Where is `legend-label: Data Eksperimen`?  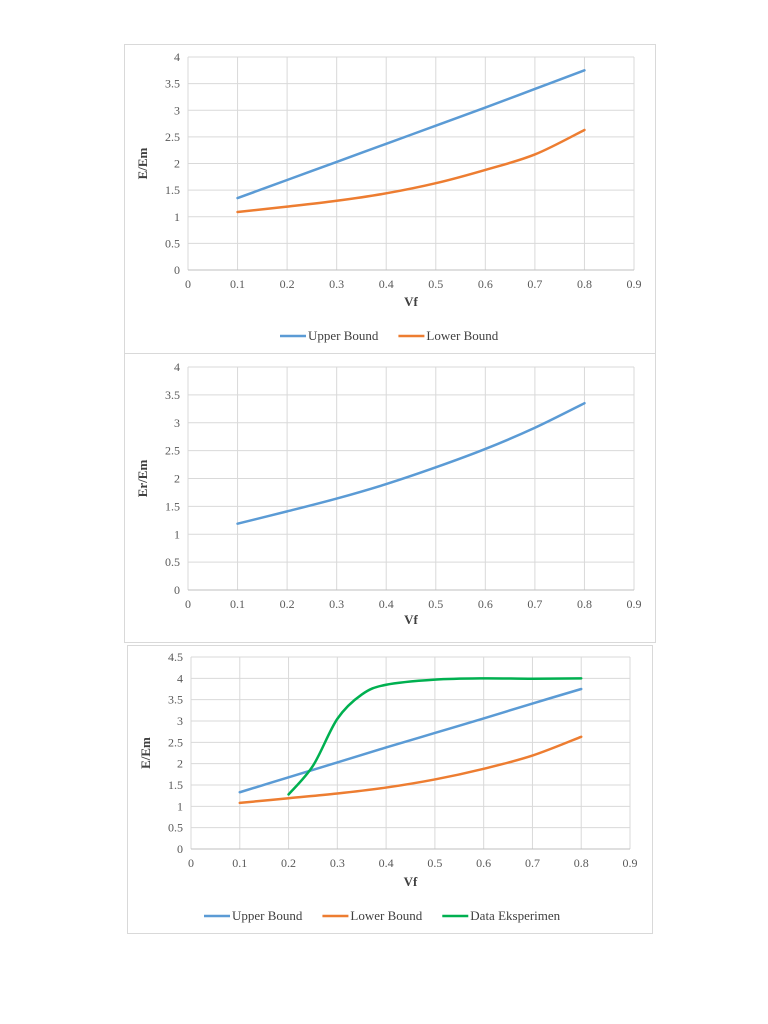
legend-label: Data Eksperimen is located at coordinates (515, 915).